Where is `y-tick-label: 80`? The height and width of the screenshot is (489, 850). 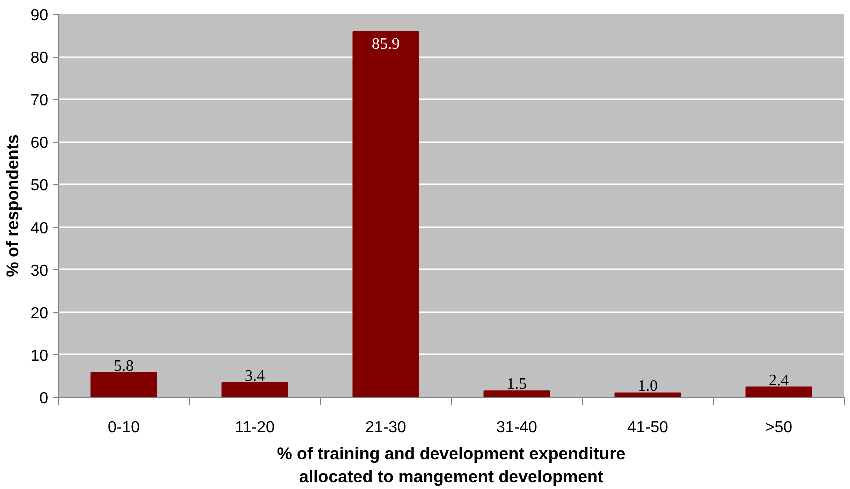 y-tick-label: 80 is located at coordinates (39, 59).